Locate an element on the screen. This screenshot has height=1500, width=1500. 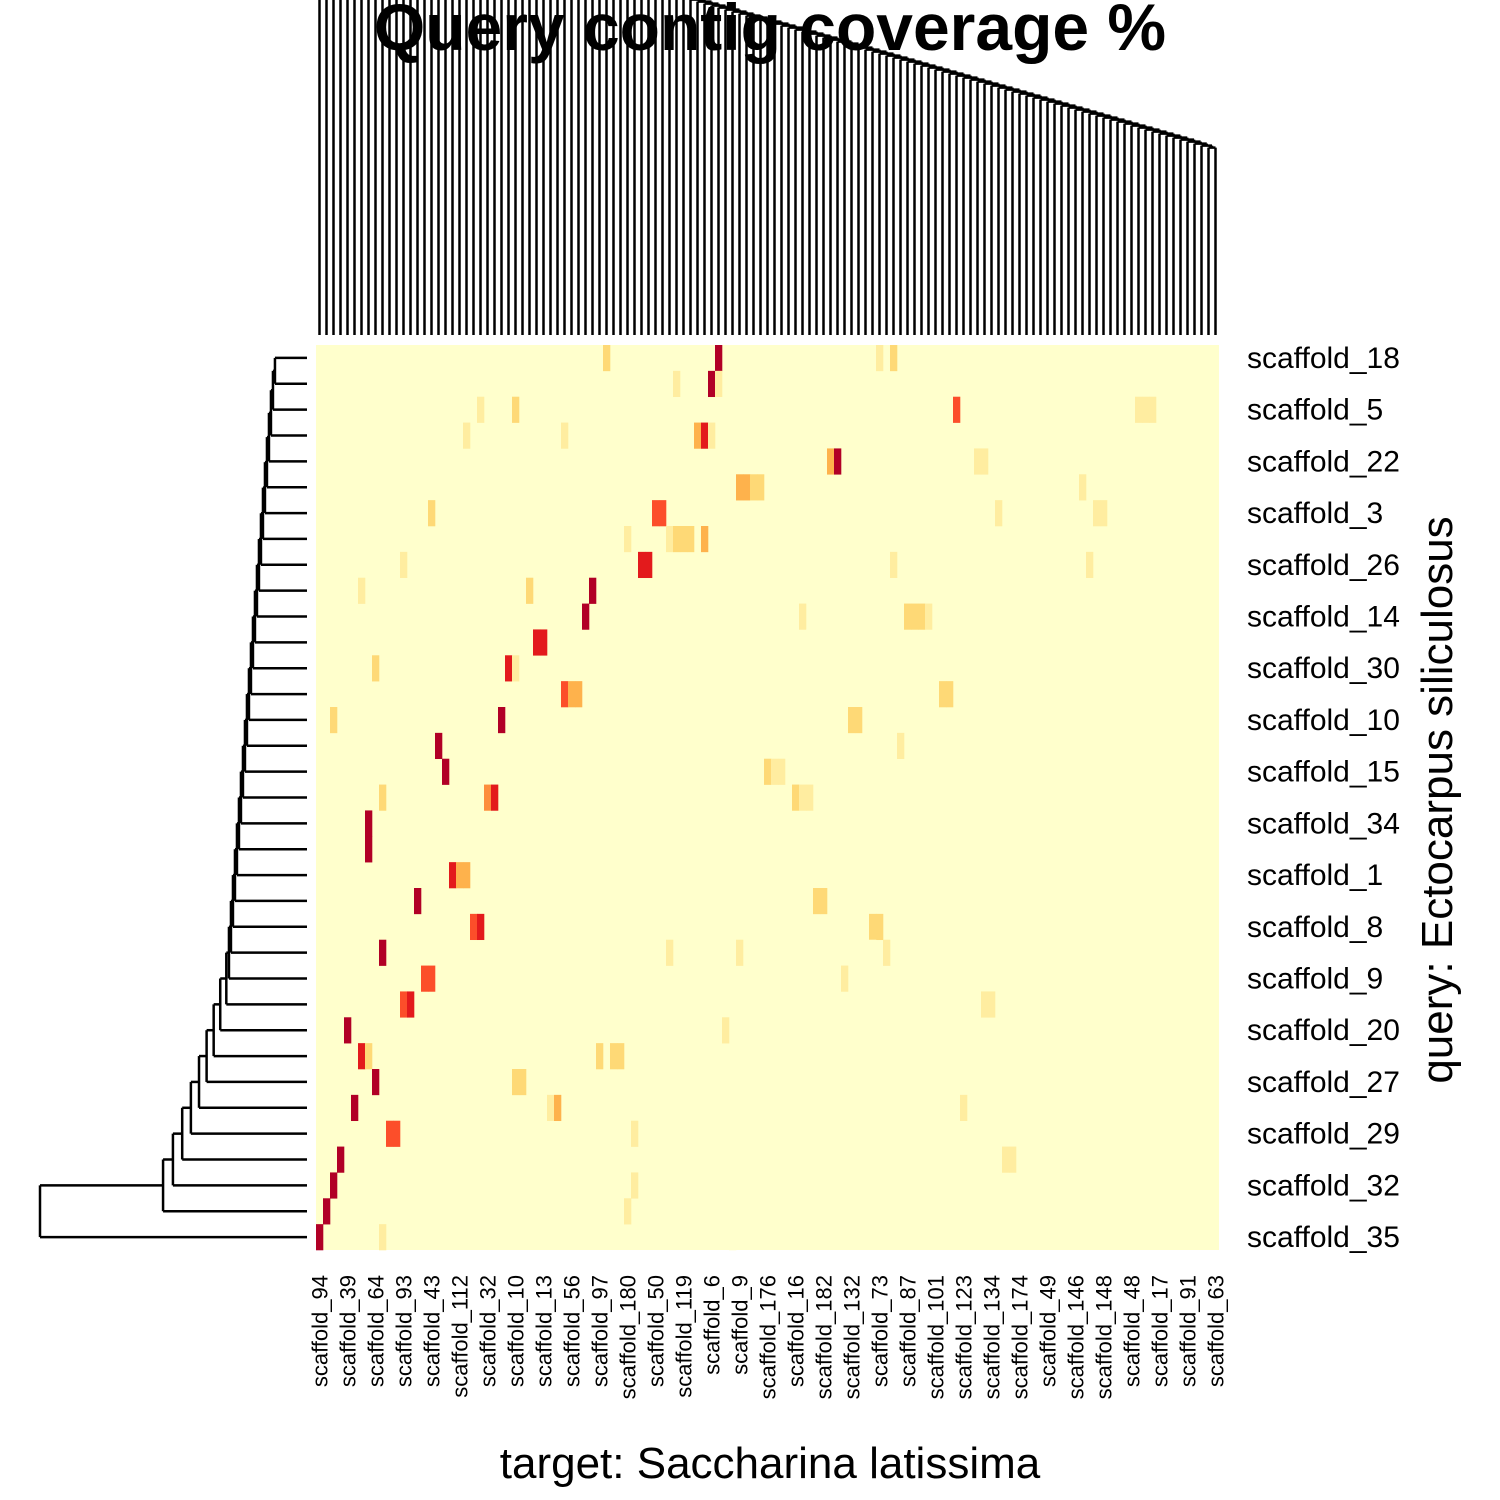
y-tick-label: scaffold_18 is located at coordinates (1323, 358).